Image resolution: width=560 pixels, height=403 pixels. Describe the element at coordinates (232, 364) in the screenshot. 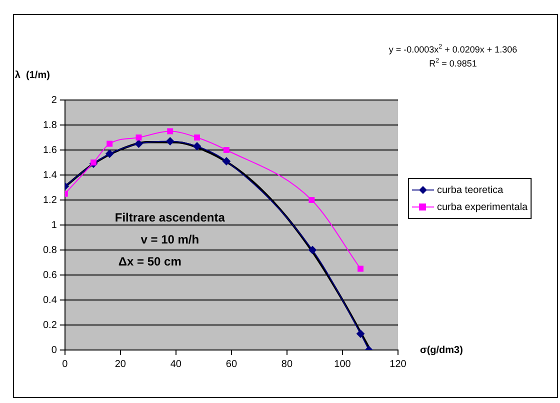

I see `x-tick-label: 60` at that location.